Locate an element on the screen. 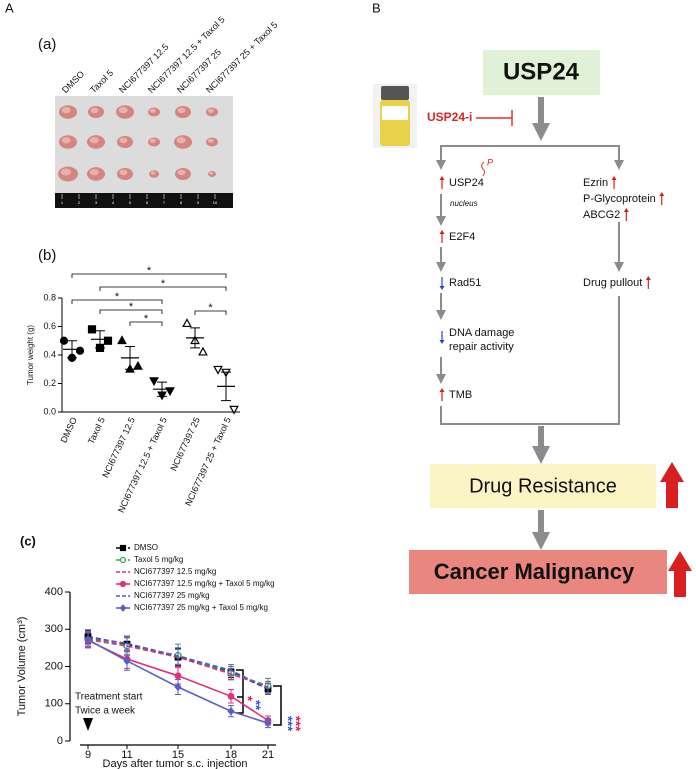 The width and height of the screenshot is (696, 769). significance-label: *** is located at coordinates (288, 724).